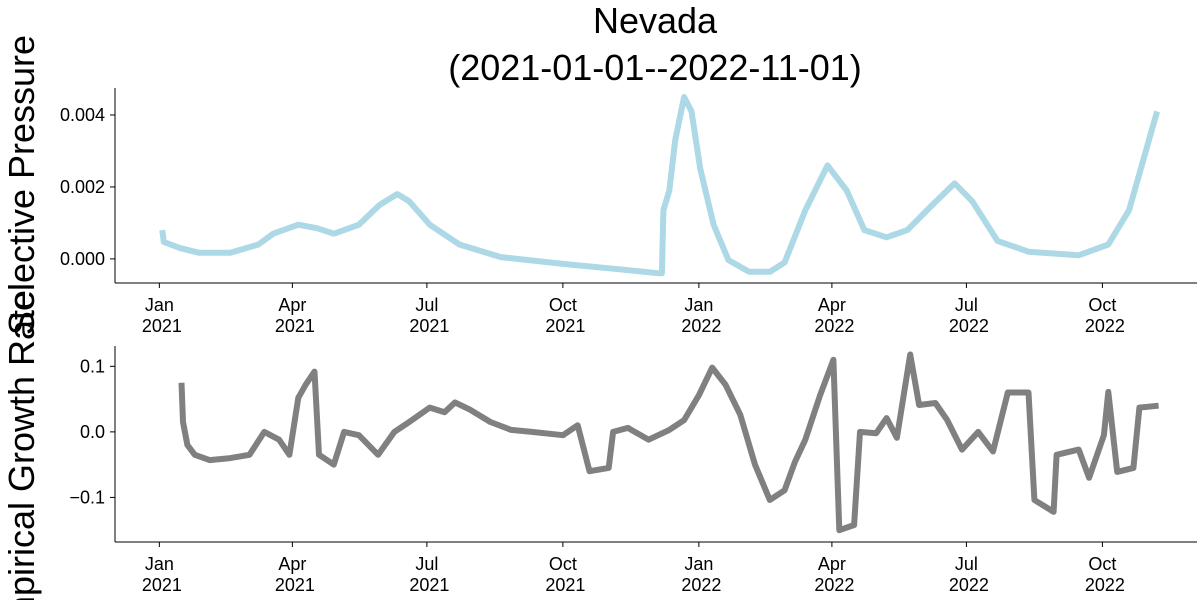 Image resolution: width=1200 pixels, height=600 pixels. What do you see at coordinates (87, 497) in the screenshot?
I see `y-tick-label: −0.1` at bounding box center [87, 497].